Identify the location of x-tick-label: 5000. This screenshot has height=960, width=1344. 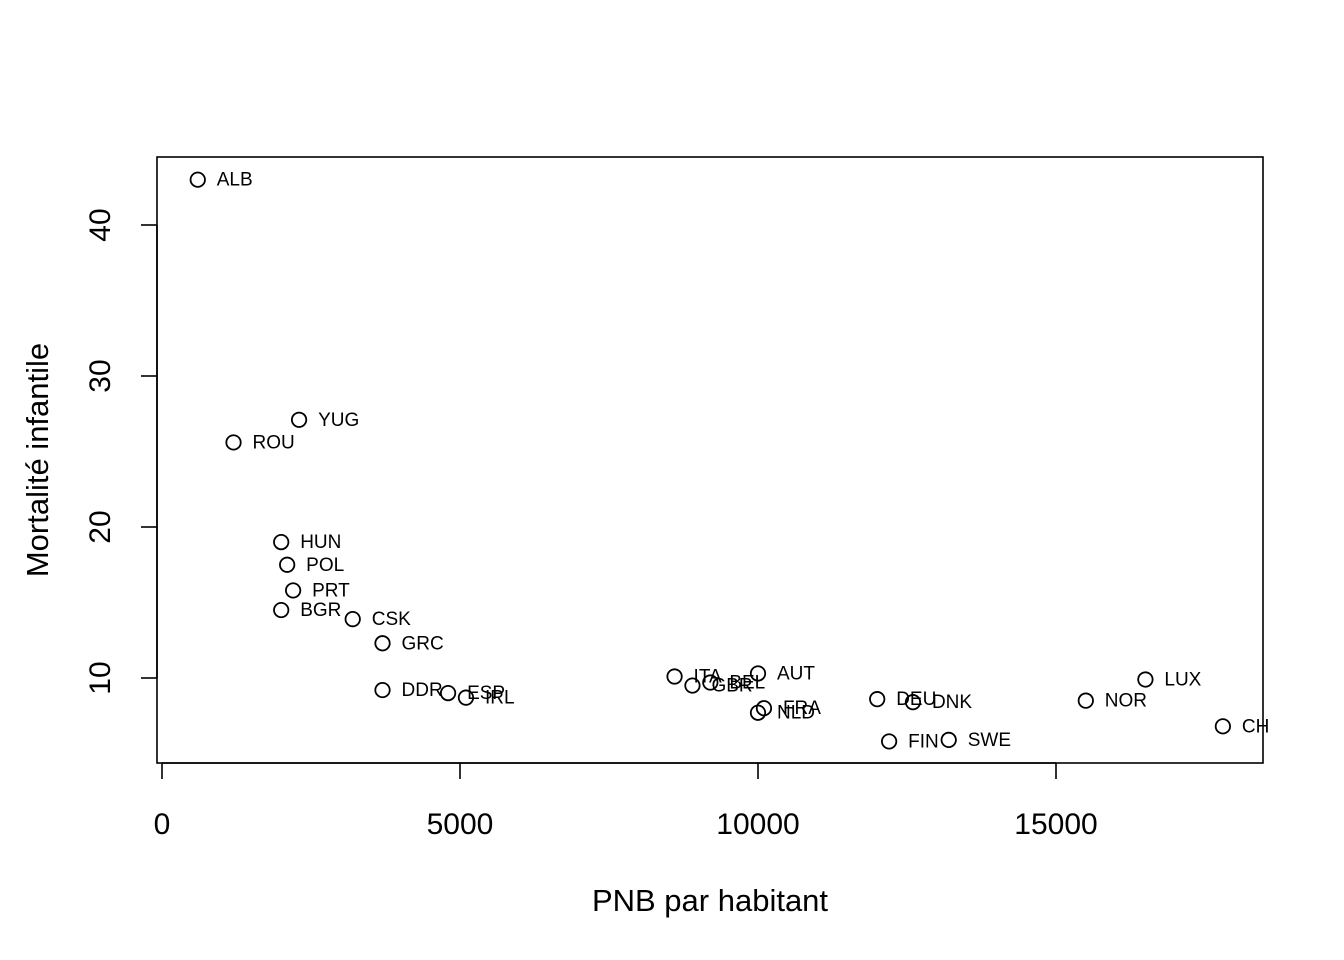
(460, 824).